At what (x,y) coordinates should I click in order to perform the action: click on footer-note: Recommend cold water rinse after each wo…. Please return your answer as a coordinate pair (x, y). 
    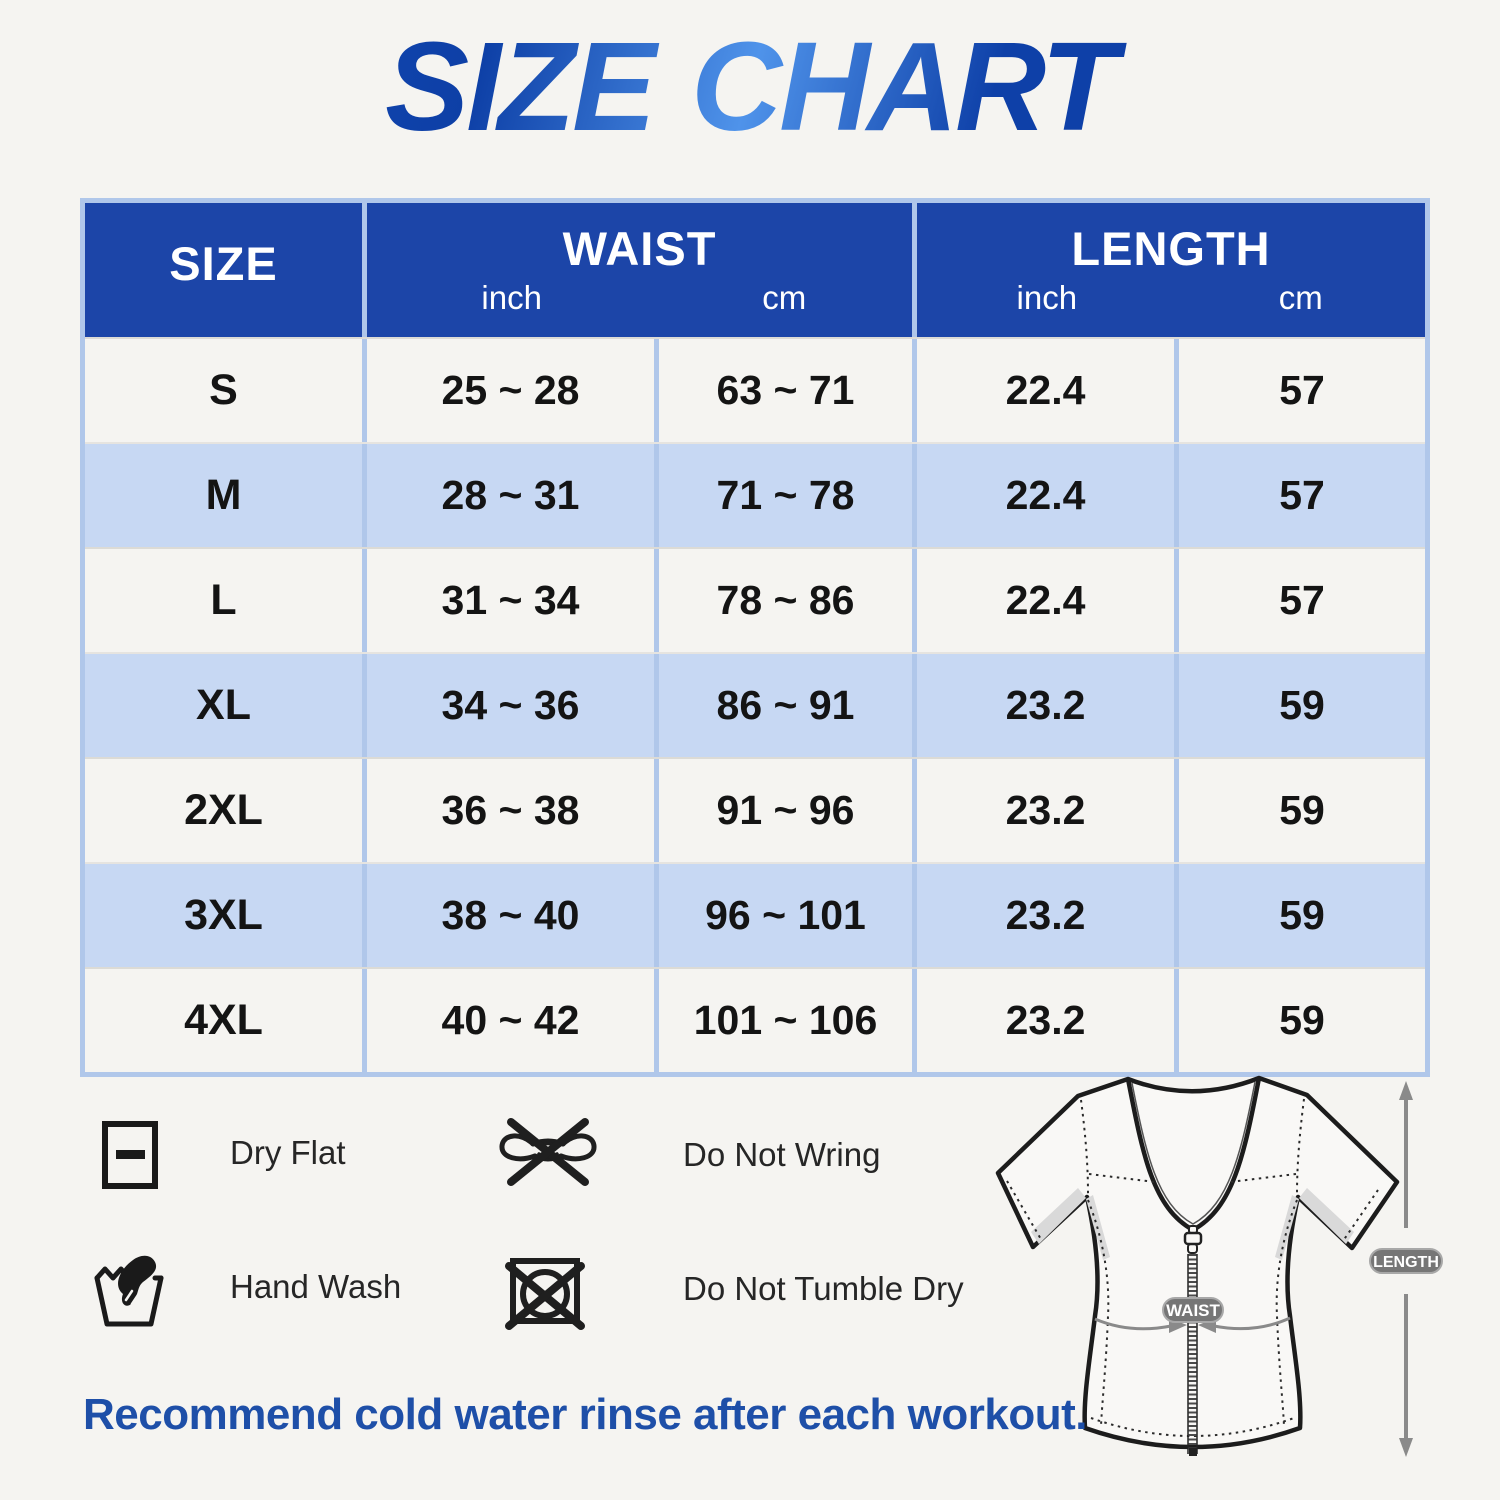
    Looking at the image, I should click on (585, 1414).